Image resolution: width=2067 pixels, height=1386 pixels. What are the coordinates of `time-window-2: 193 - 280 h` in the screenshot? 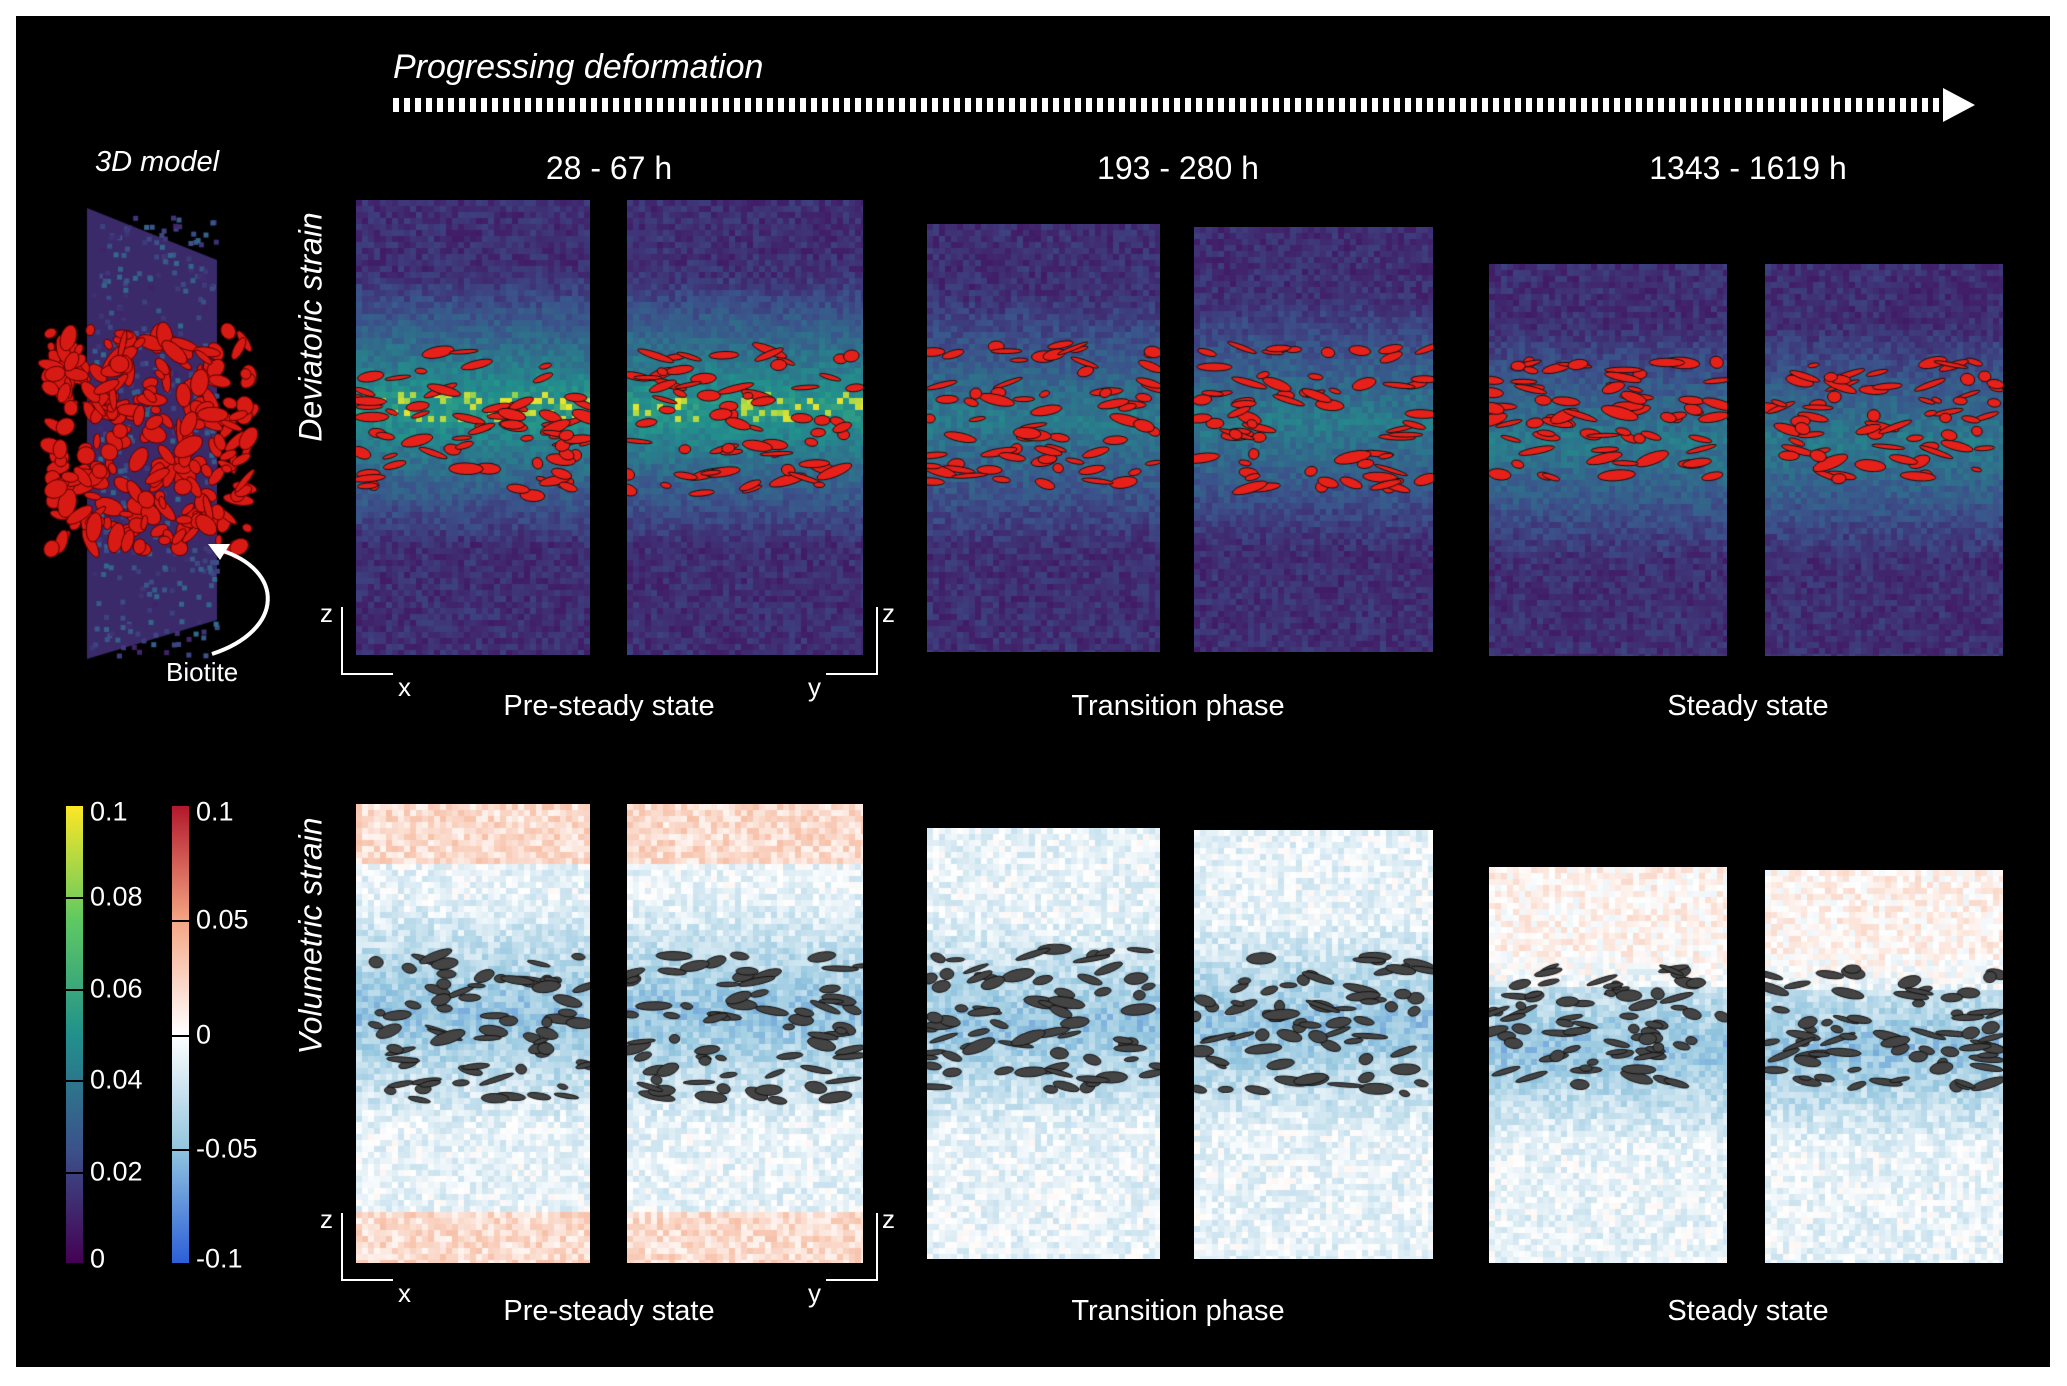 It's located at (1178, 168).